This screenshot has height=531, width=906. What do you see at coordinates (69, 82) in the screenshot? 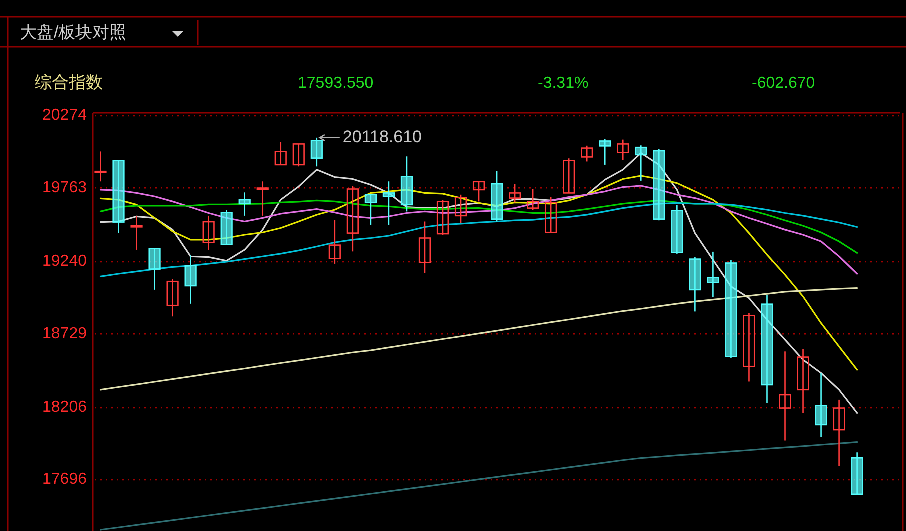
I see `chart-subtitle: 综合指数` at bounding box center [69, 82].